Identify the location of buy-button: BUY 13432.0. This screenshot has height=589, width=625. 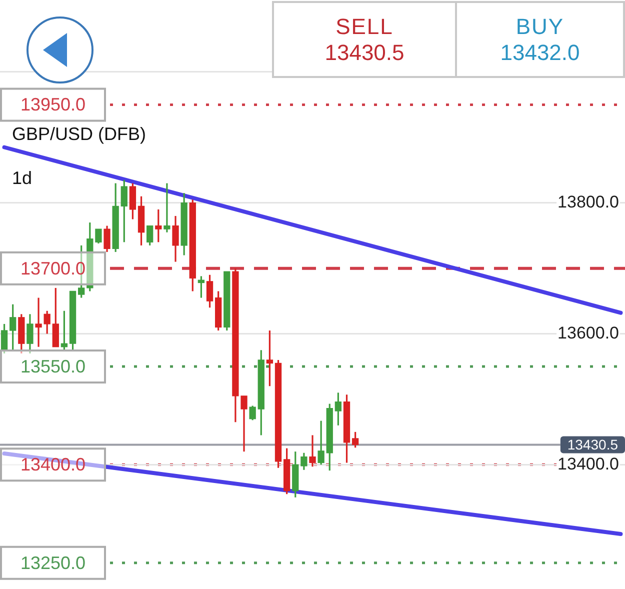
(541, 39).